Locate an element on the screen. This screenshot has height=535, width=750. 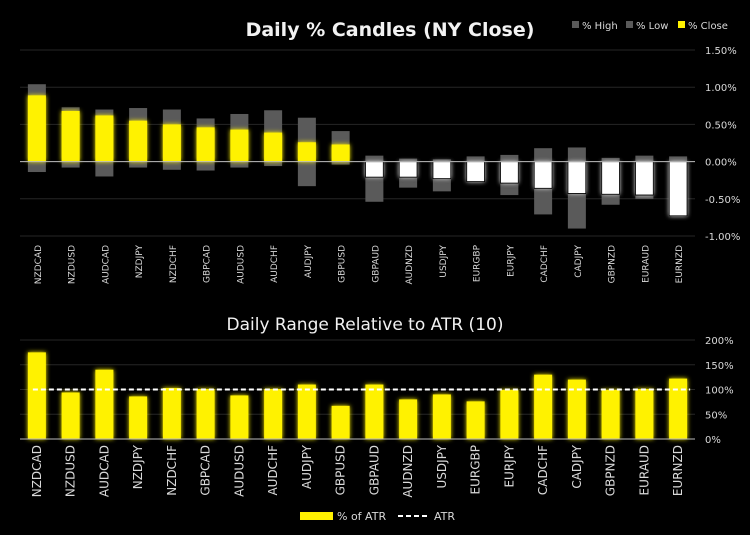
candles-legend: % High % Low % Close is located at coordinates (650, 26).